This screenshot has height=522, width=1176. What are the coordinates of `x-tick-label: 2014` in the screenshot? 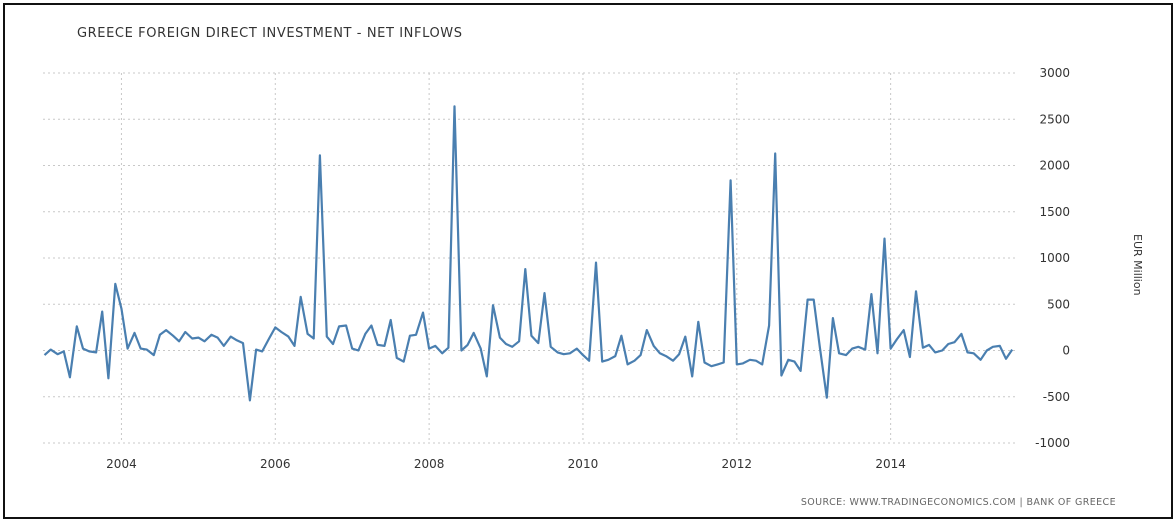 It's located at (890, 464).